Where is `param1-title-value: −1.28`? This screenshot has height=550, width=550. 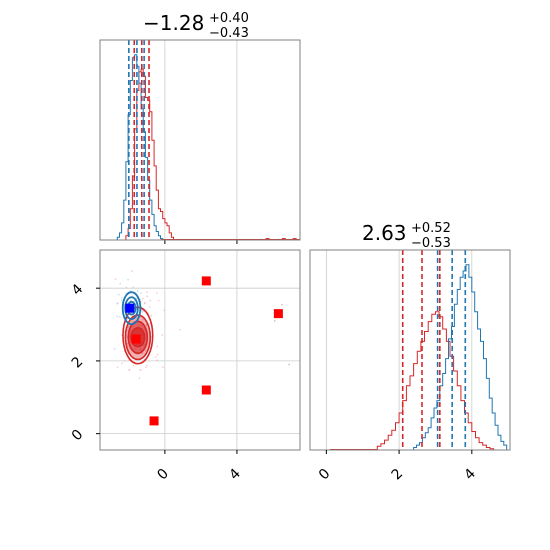
param1-title-value: −1.28 is located at coordinates (173, 23).